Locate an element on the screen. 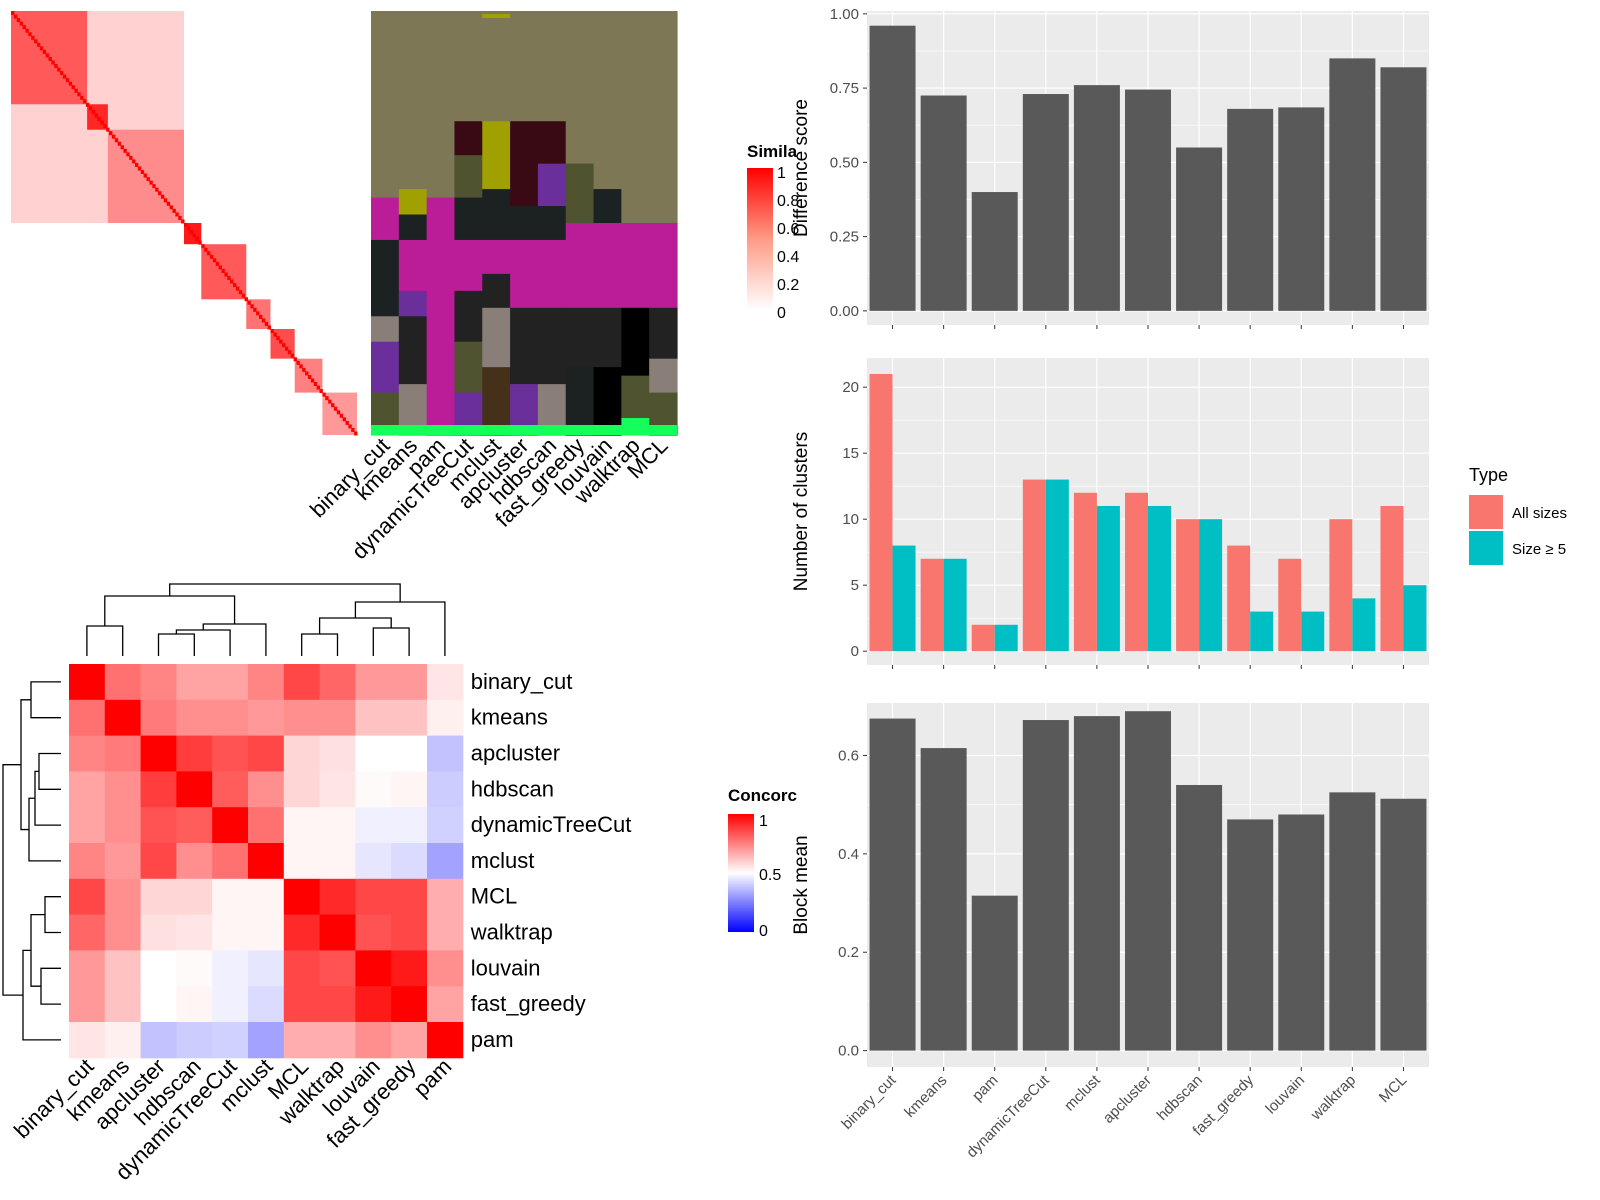  y-tick-label: 20 is located at coordinates (850, 387).